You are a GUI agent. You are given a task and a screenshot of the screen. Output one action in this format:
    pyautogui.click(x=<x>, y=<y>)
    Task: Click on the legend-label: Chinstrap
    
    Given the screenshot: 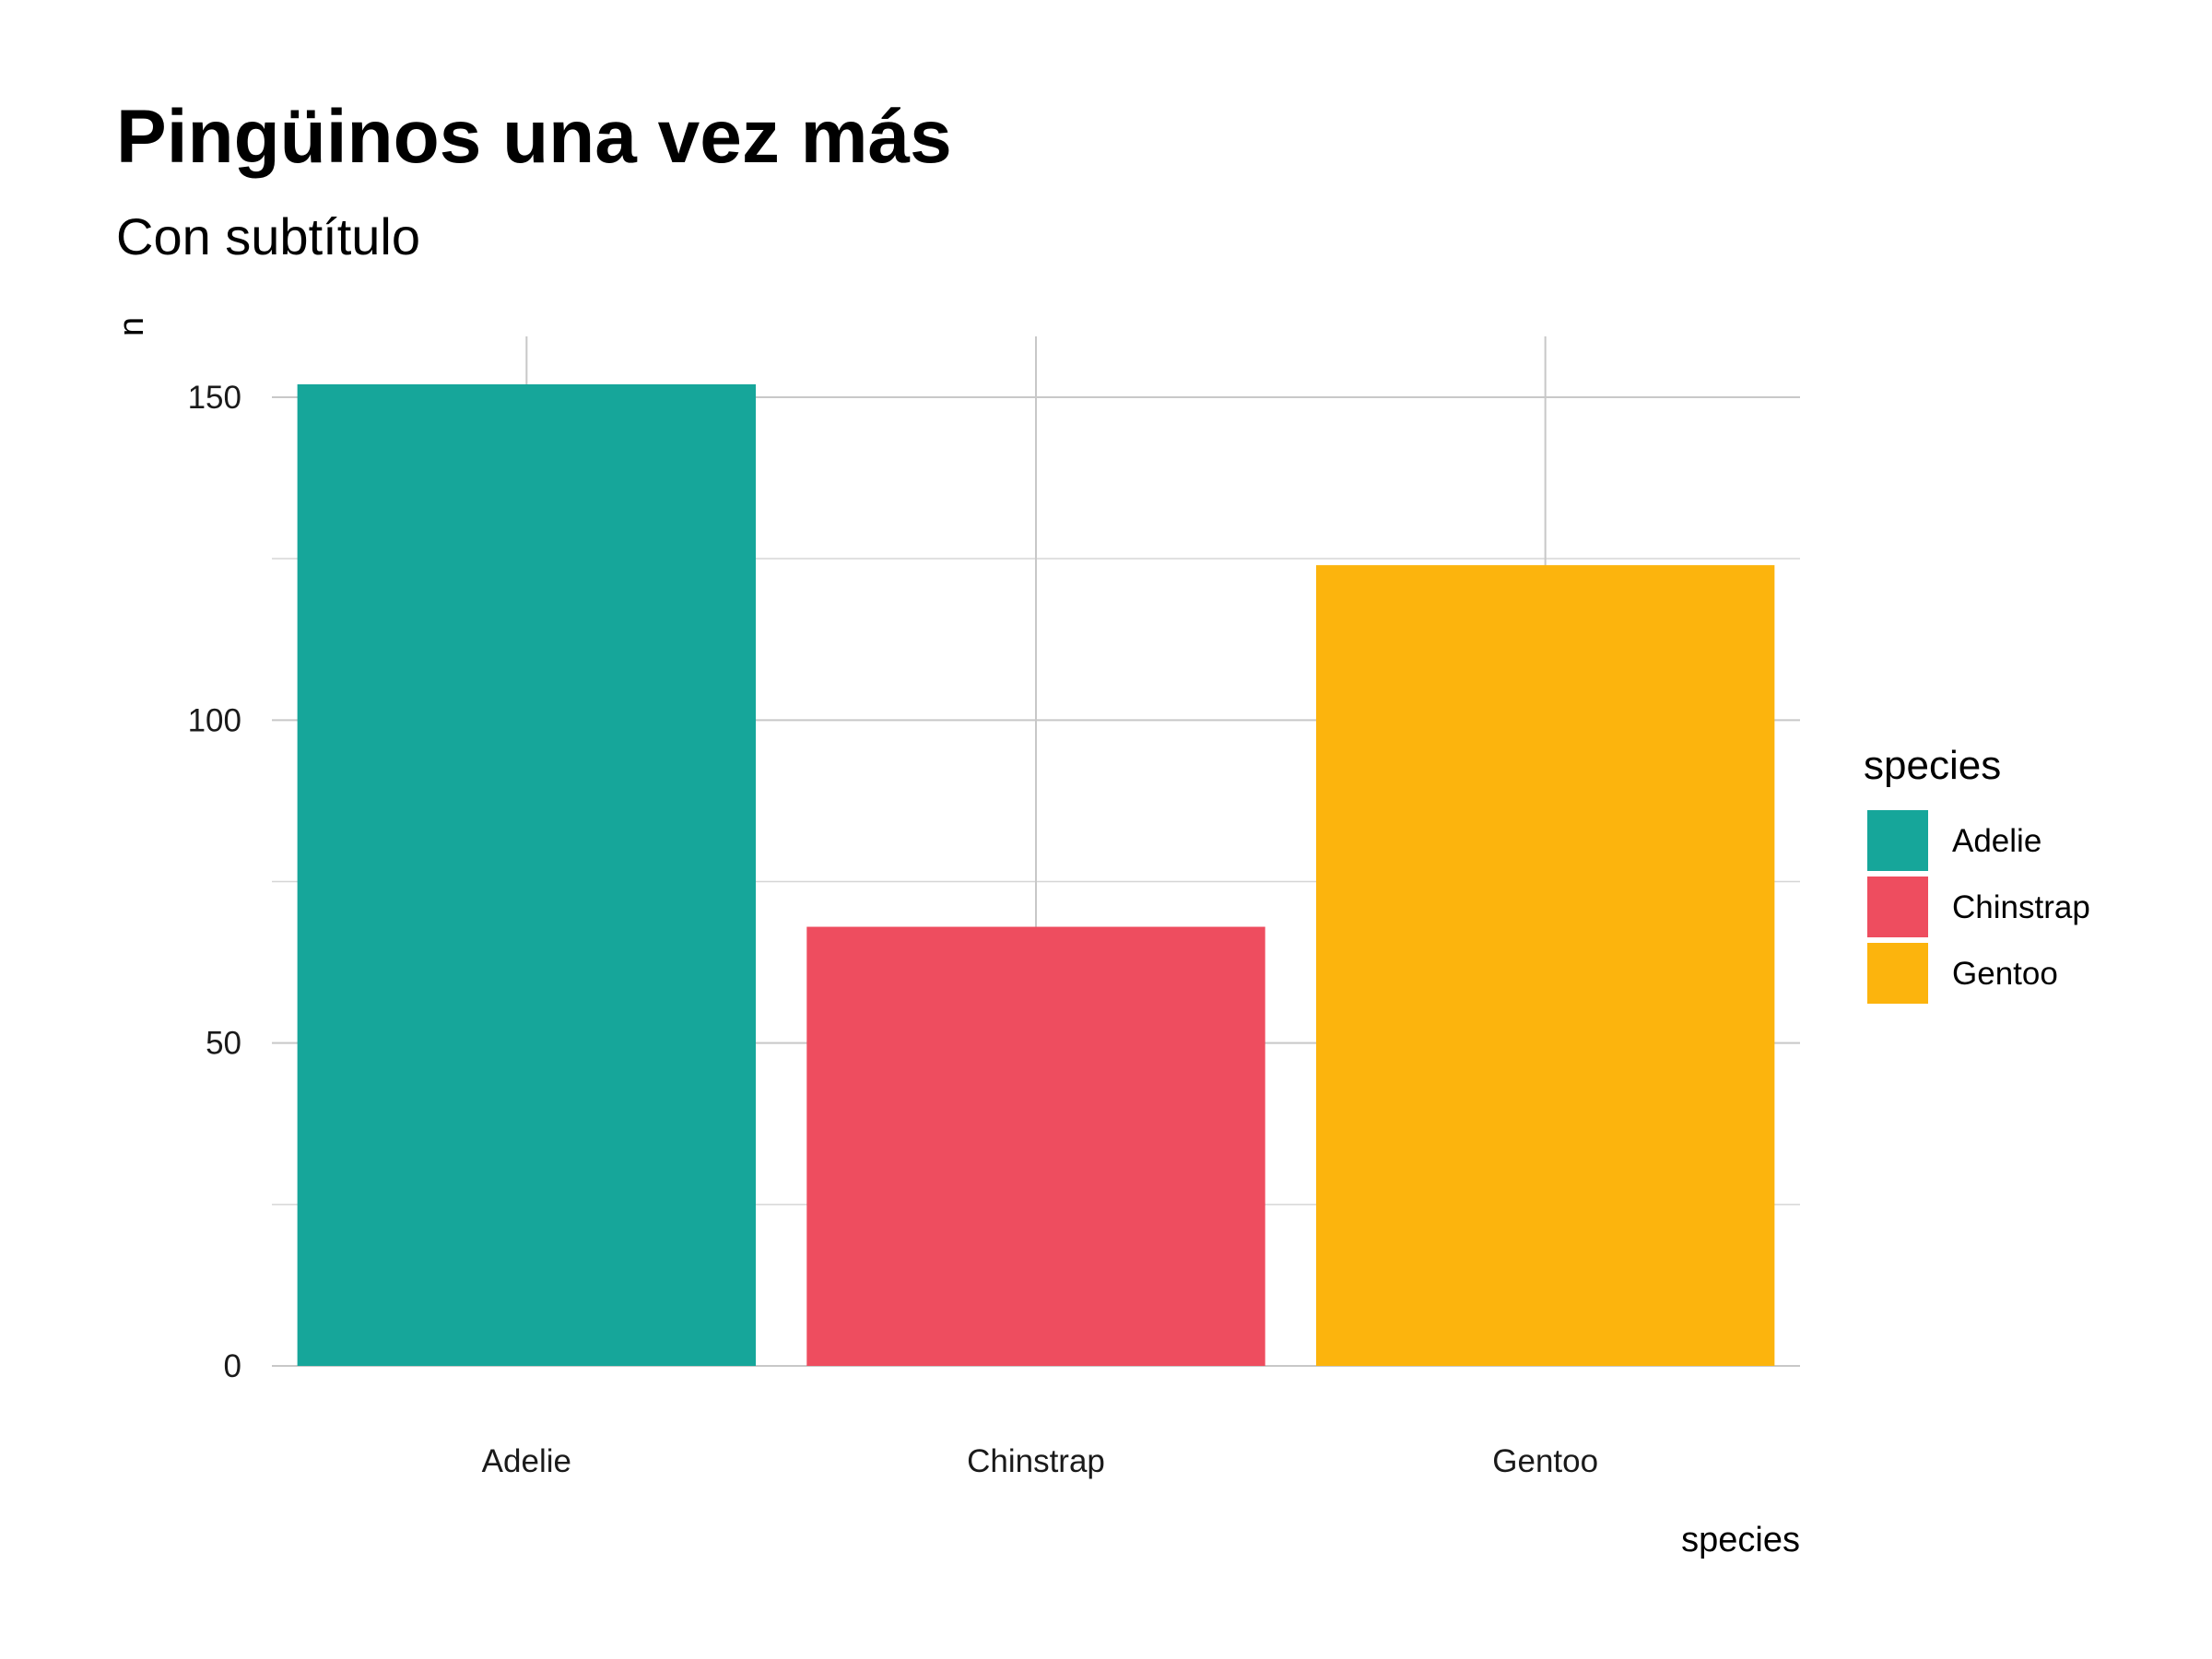 What is the action you would take?
    pyautogui.click(x=2021, y=907)
    